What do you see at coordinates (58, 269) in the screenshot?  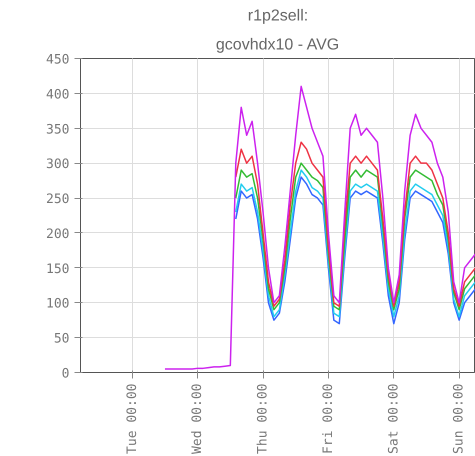 I see `y-tick-label: 150` at bounding box center [58, 269].